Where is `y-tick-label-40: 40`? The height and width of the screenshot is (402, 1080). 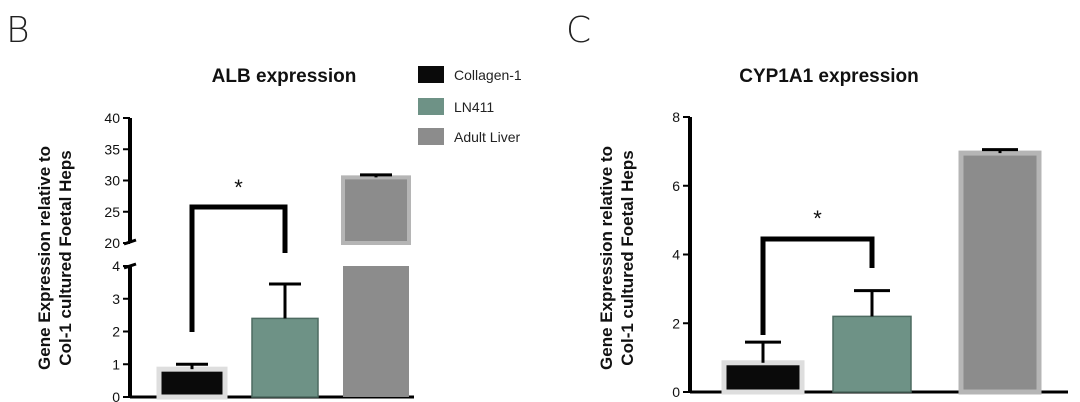
y-tick-label-40: 40 is located at coordinates (112, 118).